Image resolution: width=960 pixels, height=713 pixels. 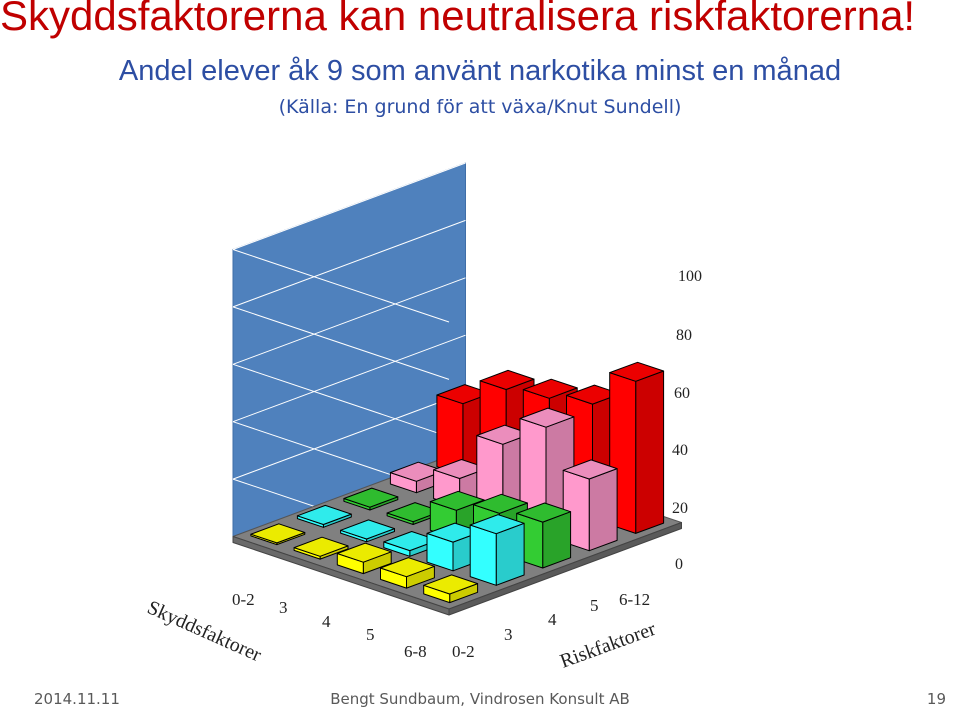 I want to click on x-tick-label: 6-12, so click(x=634, y=599).